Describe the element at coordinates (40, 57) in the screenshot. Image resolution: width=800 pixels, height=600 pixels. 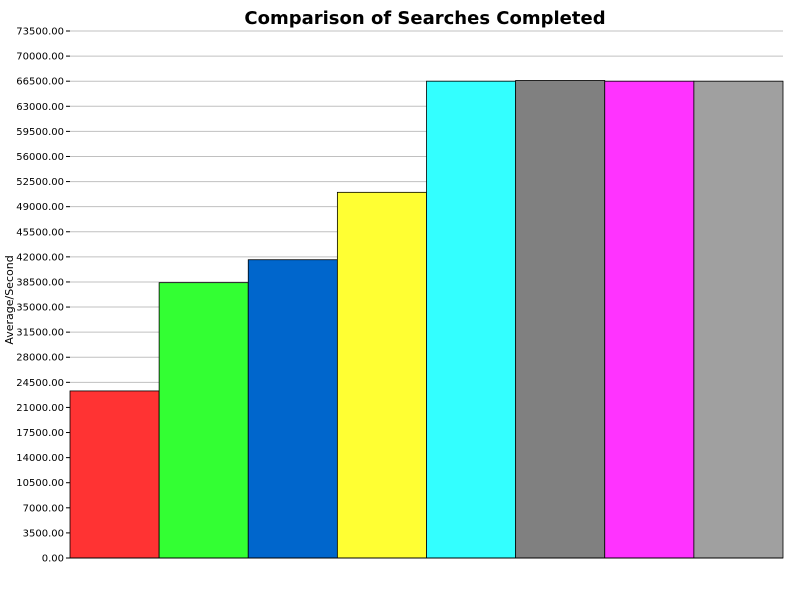
I see `y-tick-label: 70000.00` at that location.